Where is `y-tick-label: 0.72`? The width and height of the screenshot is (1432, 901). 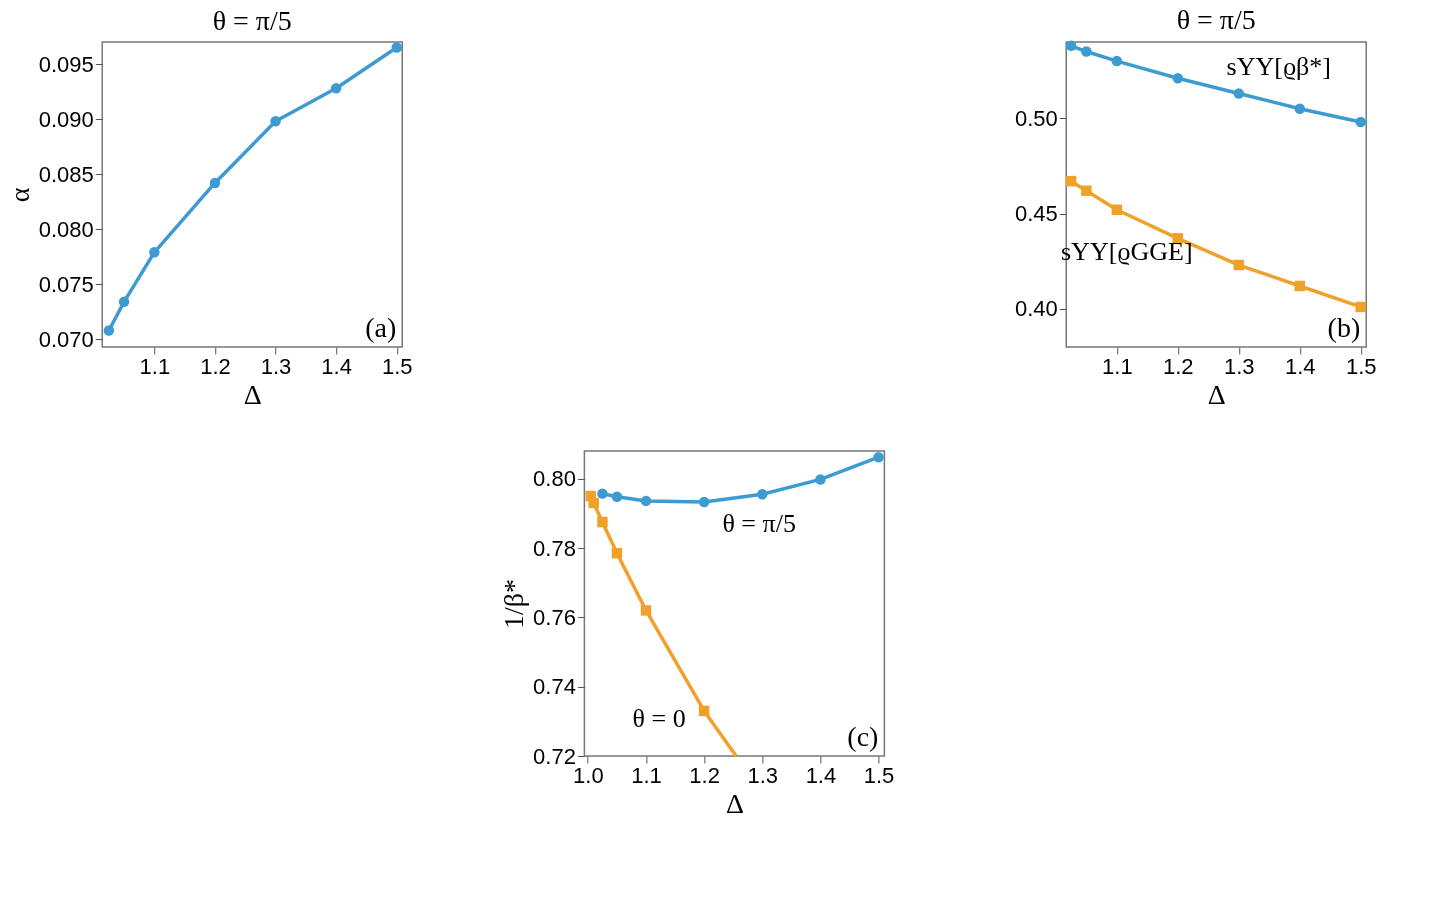 y-tick-label: 0.72 is located at coordinates (554, 756).